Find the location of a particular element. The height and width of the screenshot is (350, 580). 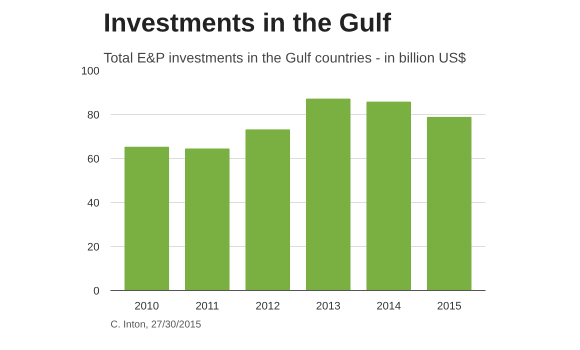

chart-title: Investments in the Gulf is located at coordinates (248, 23).